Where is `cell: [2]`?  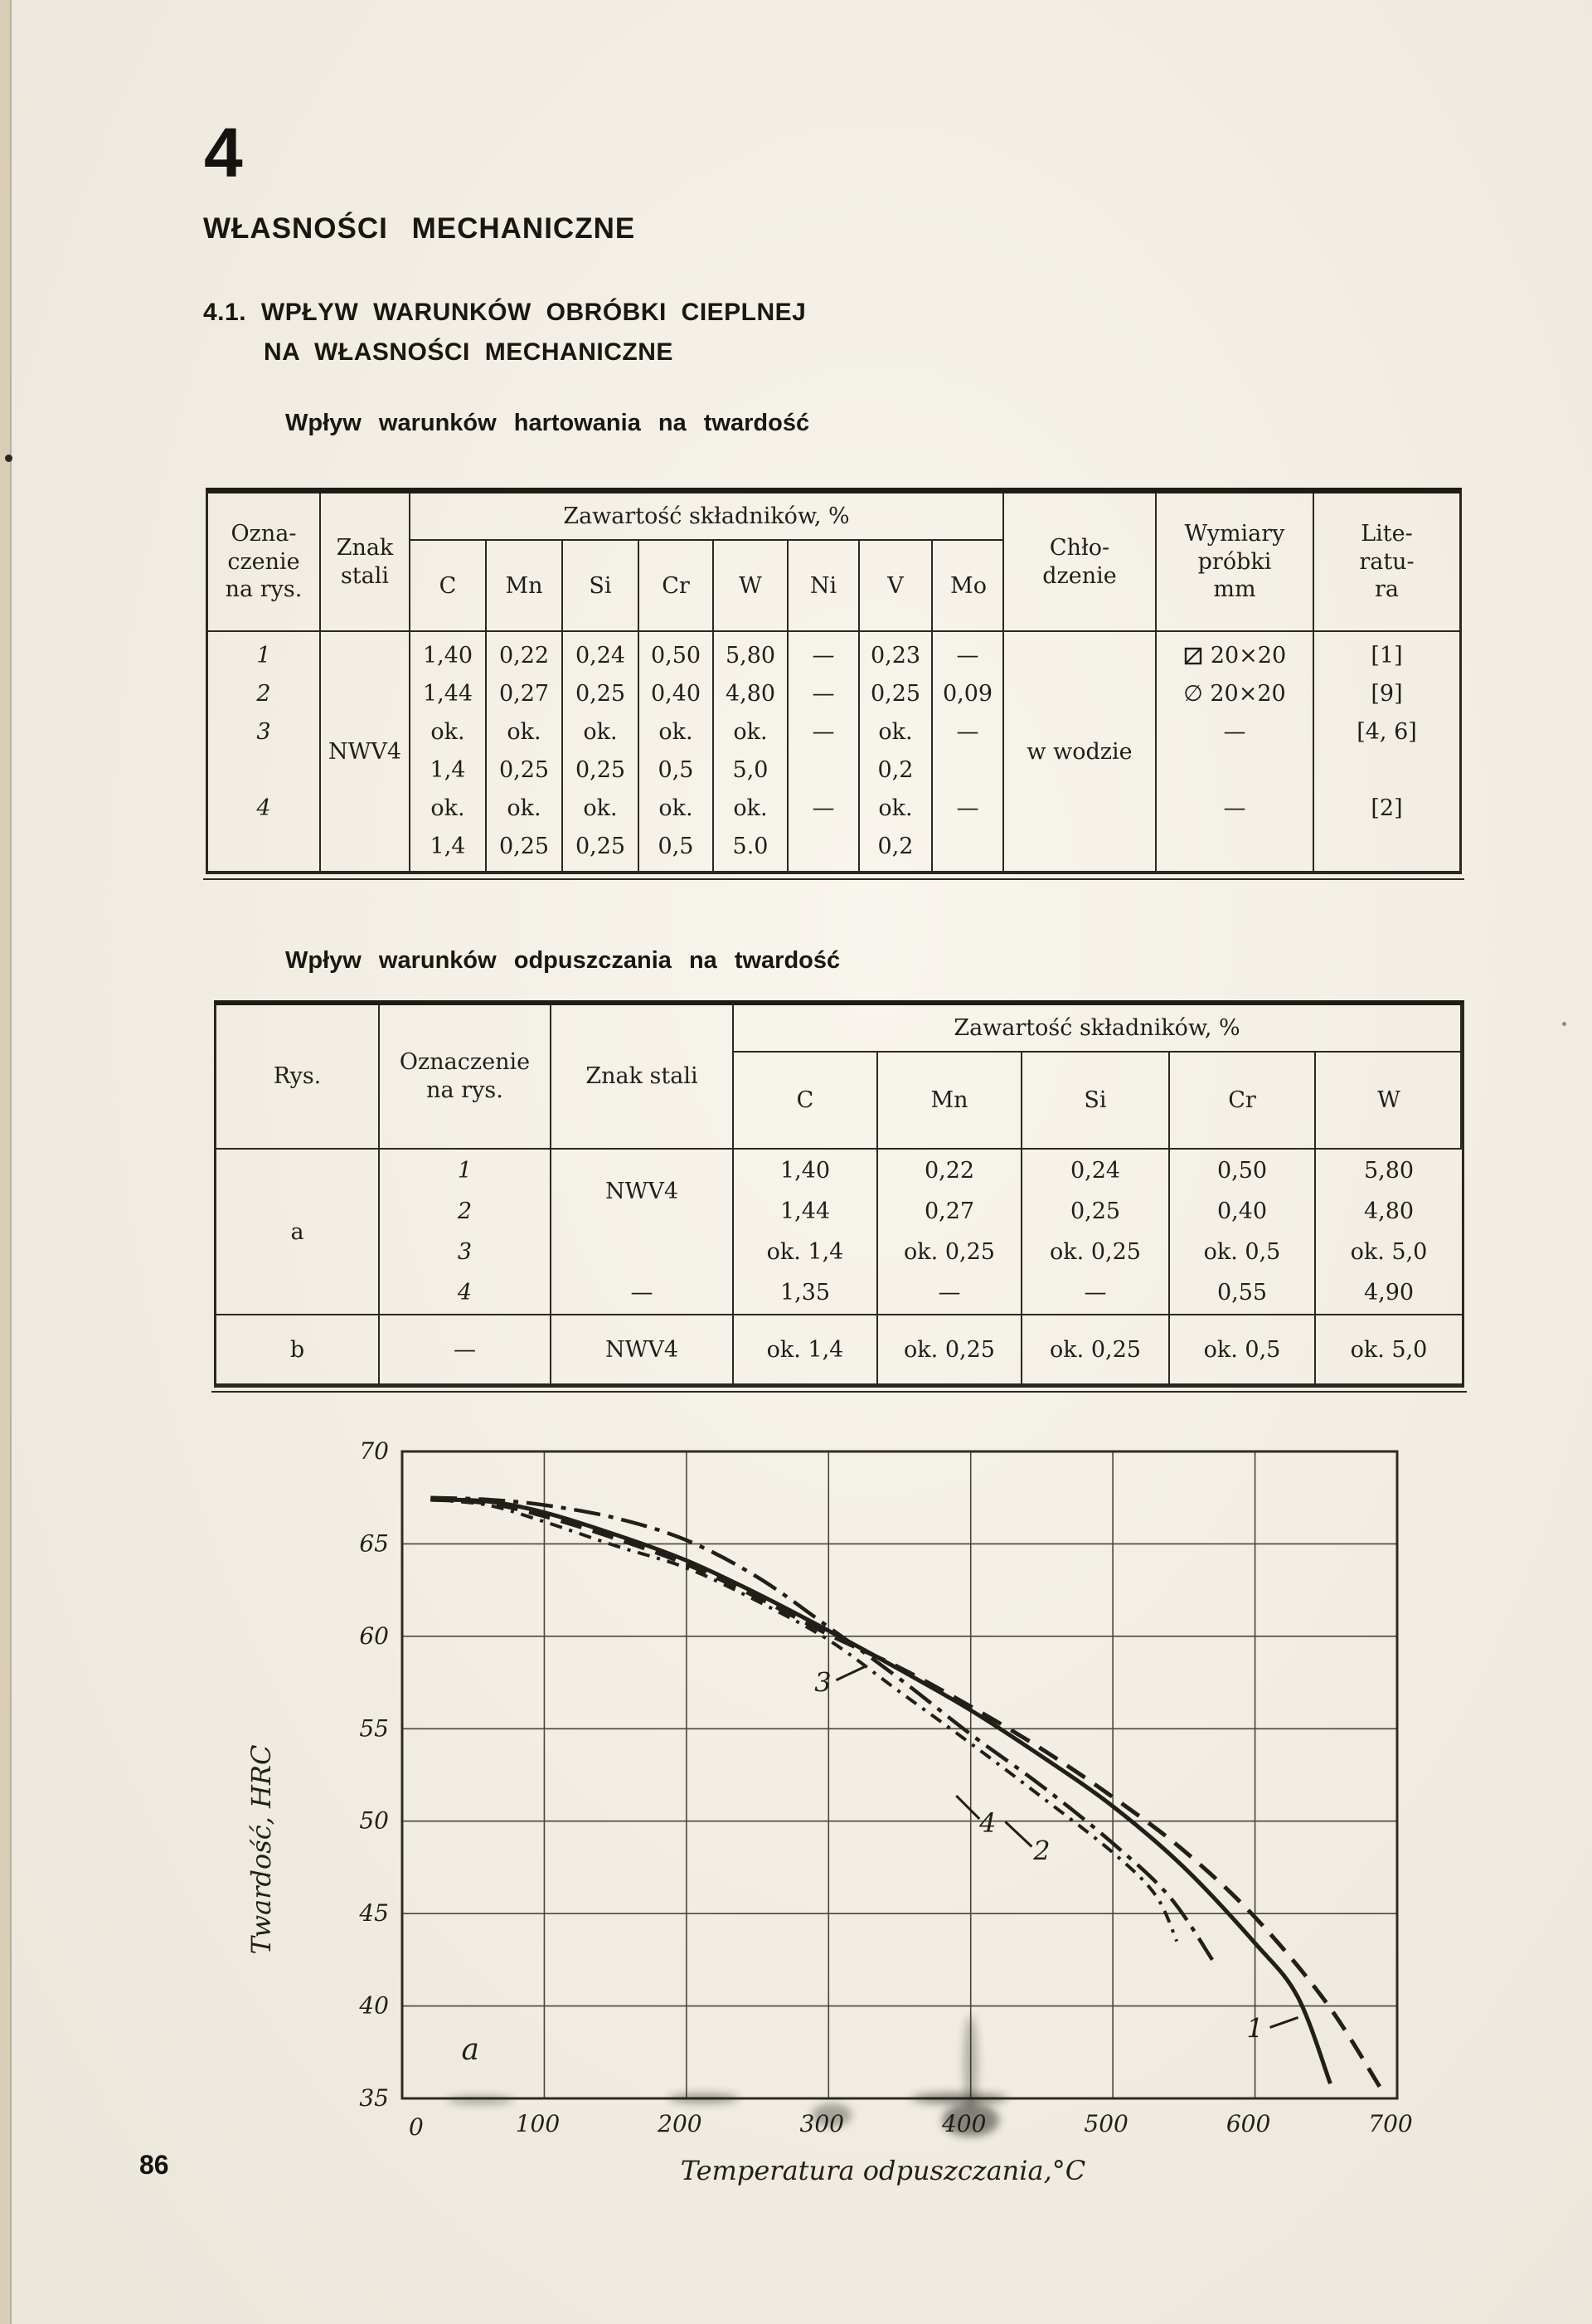
cell: [2] is located at coordinates (1387, 808).